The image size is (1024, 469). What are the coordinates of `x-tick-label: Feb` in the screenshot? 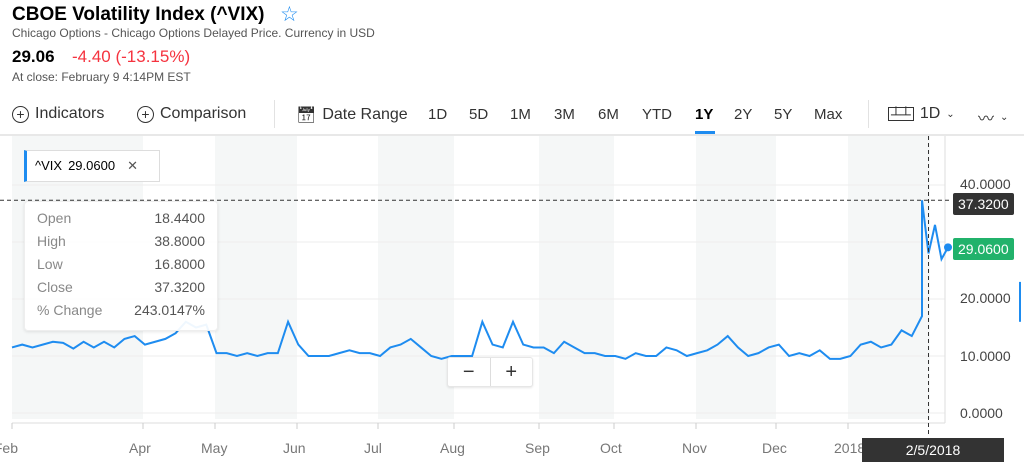 It's located at (9, 448).